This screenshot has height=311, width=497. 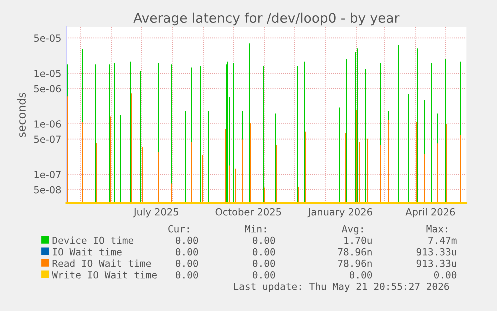 What do you see at coordinates (47, 38) in the screenshot?
I see `y-tick-label: 5e-05` at bounding box center [47, 38].